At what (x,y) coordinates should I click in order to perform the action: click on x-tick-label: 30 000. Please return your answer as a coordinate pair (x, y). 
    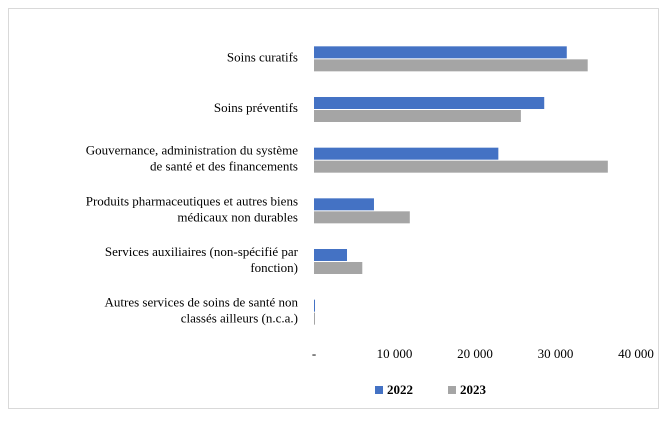
    Looking at the image, I should click on (556, 353).